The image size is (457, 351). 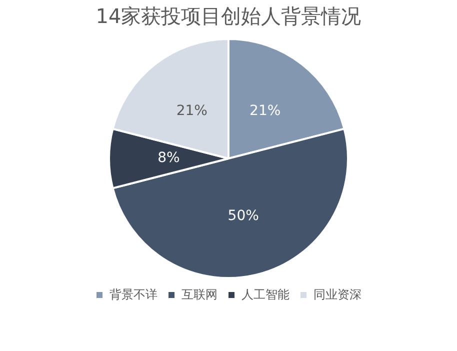 I want to click on data-label: 50%, so click(x=243, y=216).